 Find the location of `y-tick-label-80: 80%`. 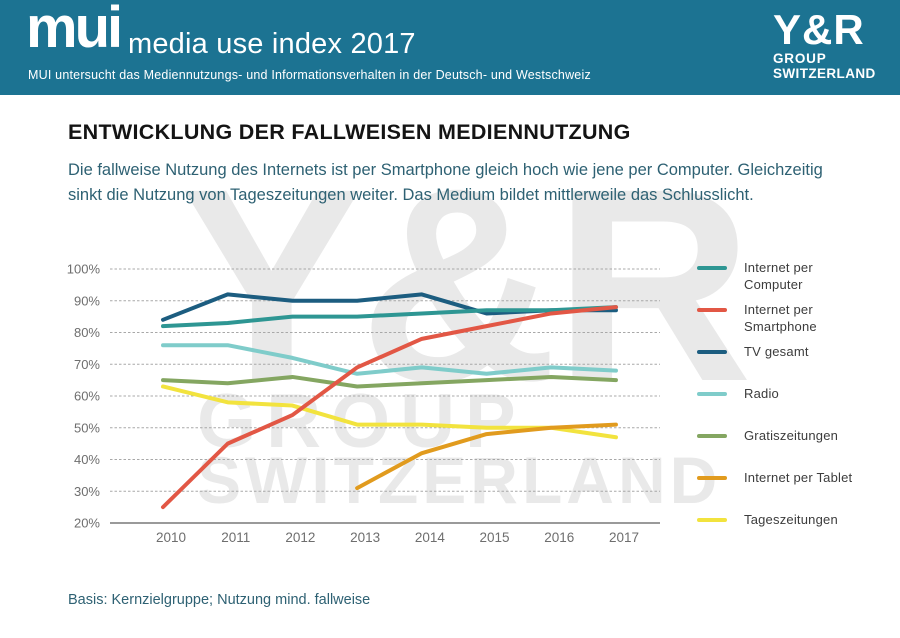

y-tick-label-80: 80% is located at coordinates (87, 332).